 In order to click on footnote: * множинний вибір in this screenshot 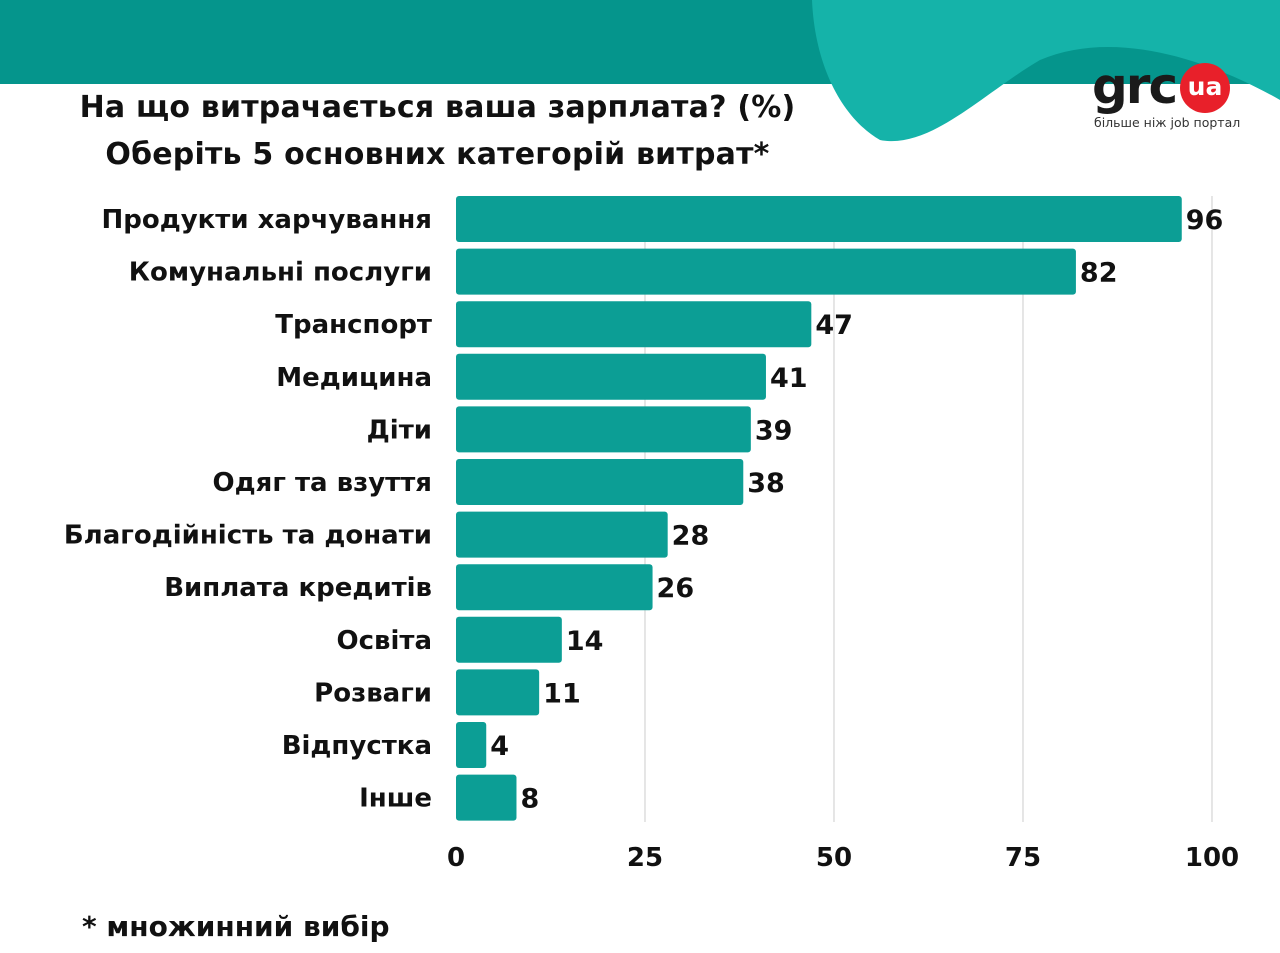, I will do `click(236, 926)`.